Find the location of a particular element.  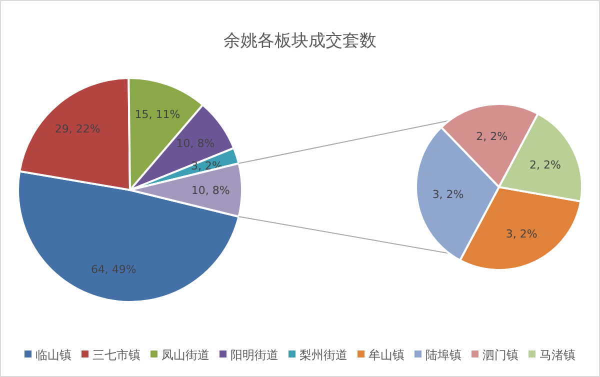

legend-label: 牟山镇 is located at coordinates (386, 355).